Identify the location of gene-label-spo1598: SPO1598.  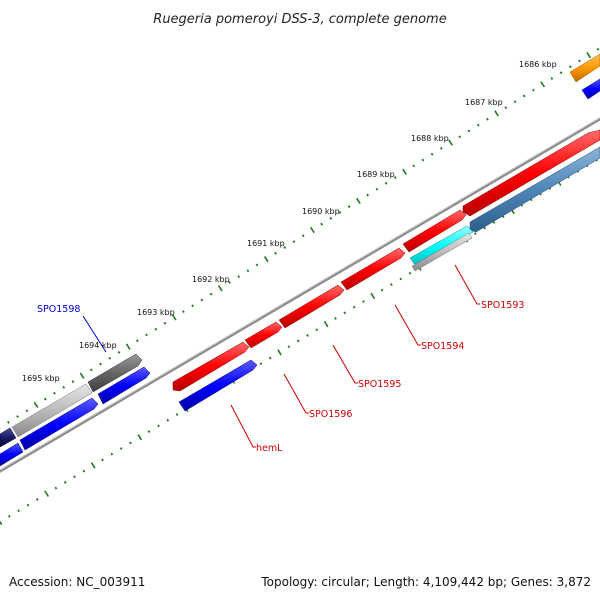
(58, 309).